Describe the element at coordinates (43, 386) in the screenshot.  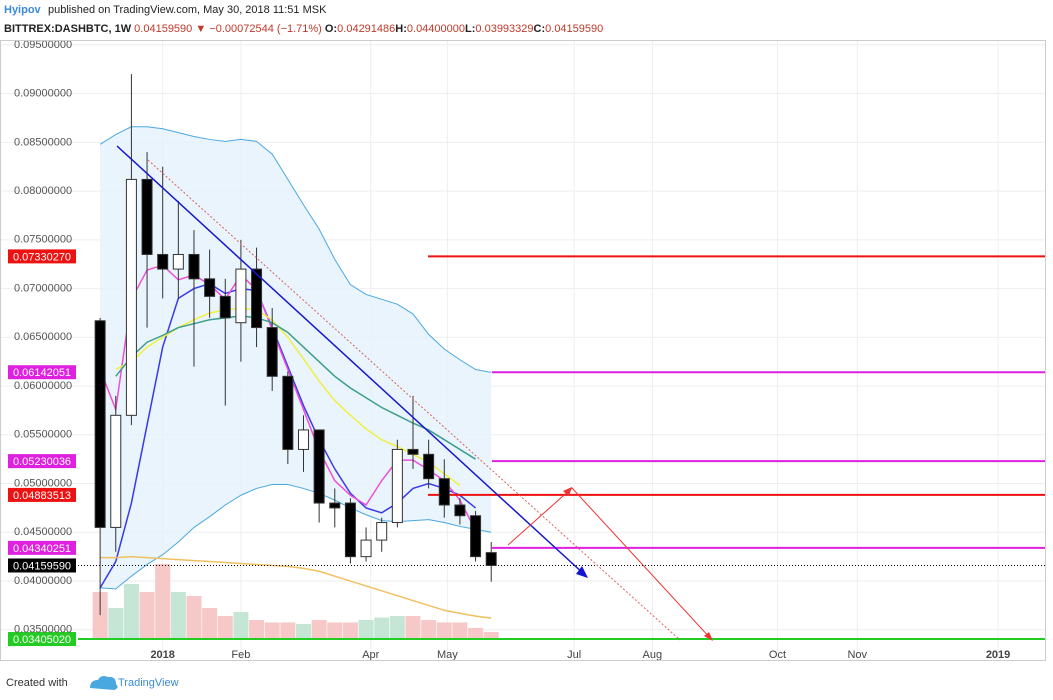
I see `y-tick-label: 0.06000000` at that location.